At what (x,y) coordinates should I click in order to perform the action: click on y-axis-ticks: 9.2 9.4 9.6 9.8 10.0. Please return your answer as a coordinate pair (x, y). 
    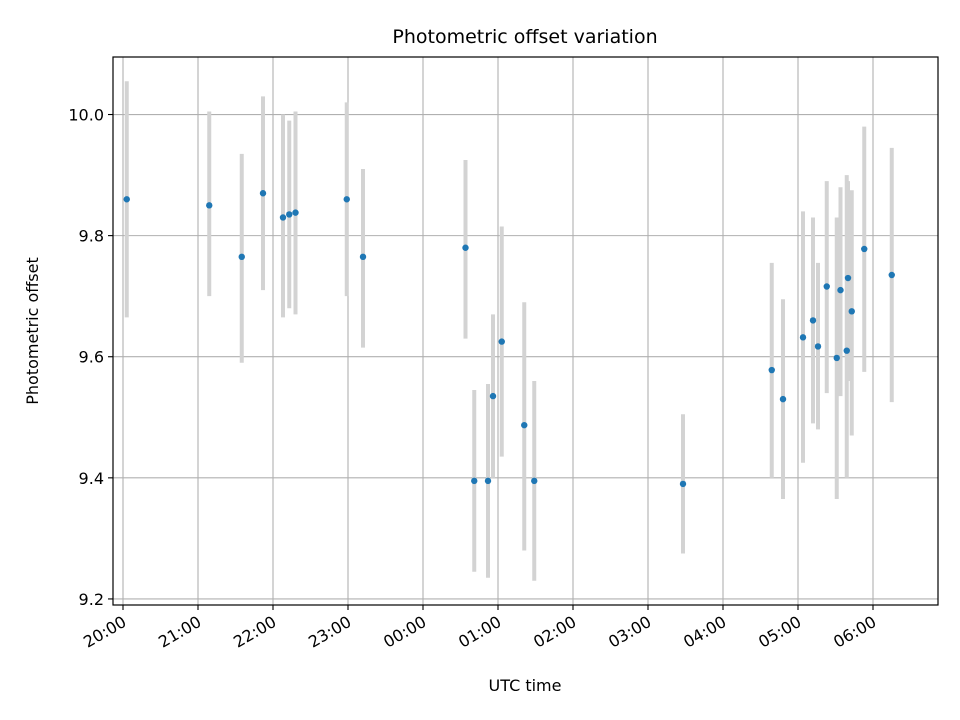
    Looking at the image, I should click on (90, 357).